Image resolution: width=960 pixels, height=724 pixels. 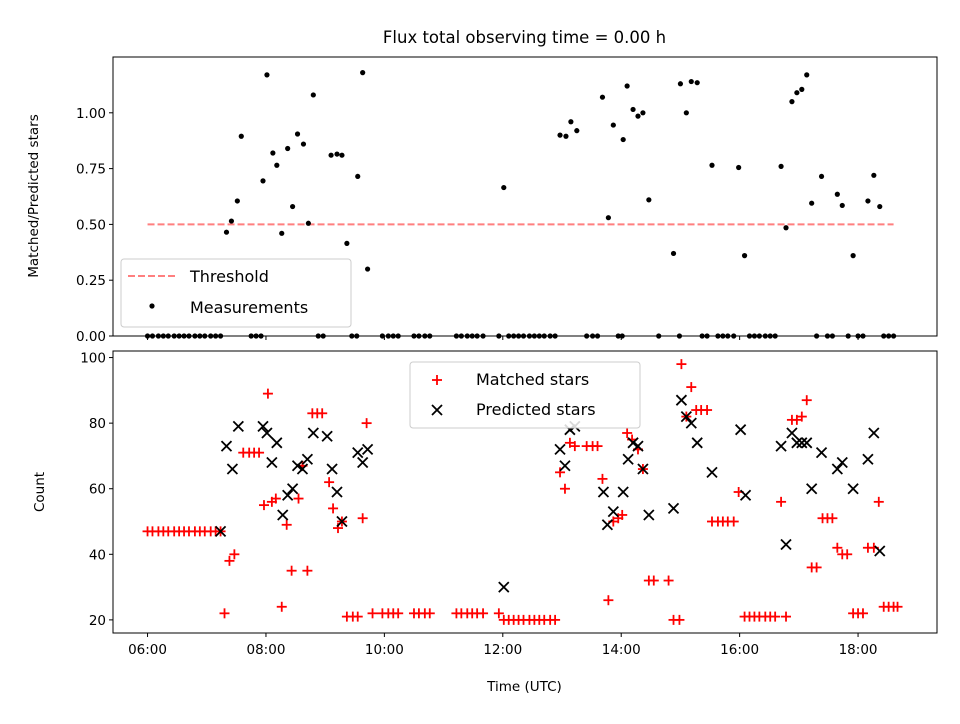 I want to click on legend-predicted-swatch-b, so click(x=437, y=410).